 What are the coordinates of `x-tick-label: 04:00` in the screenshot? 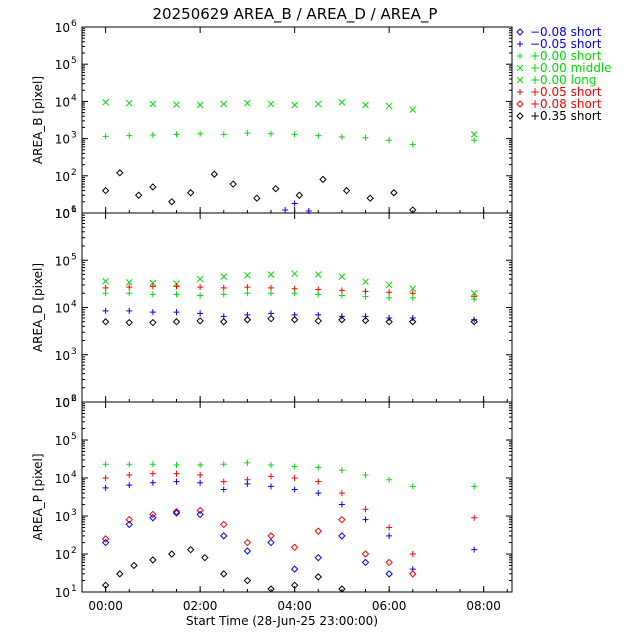 It's located at (294, 606).